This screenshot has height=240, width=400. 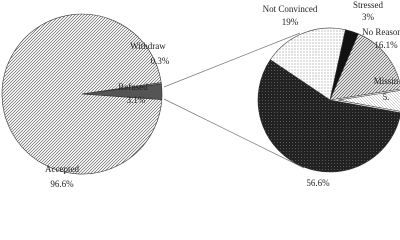 I want to click on slice-label: Stressed, so click(x=368, y=5).